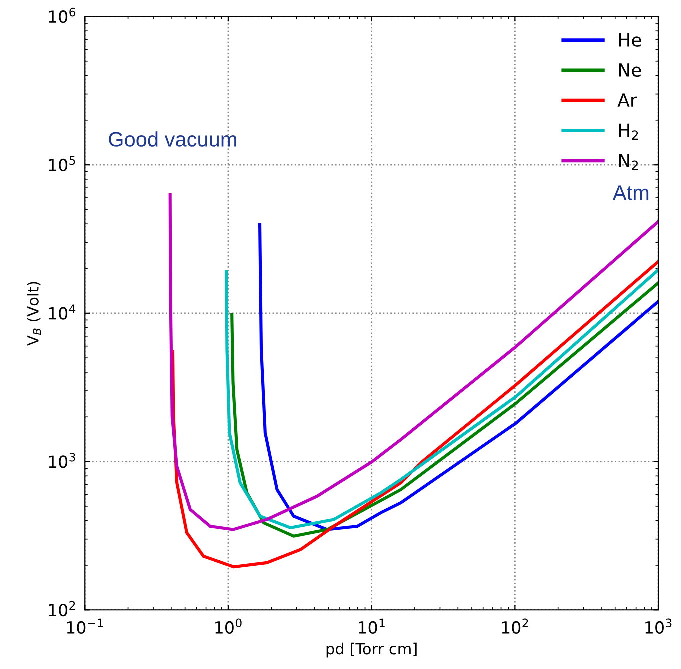  Describe the element at coordinates (515, 626) in the screenshot. I see `x-tick-label: 10$^{2}$` at that location.